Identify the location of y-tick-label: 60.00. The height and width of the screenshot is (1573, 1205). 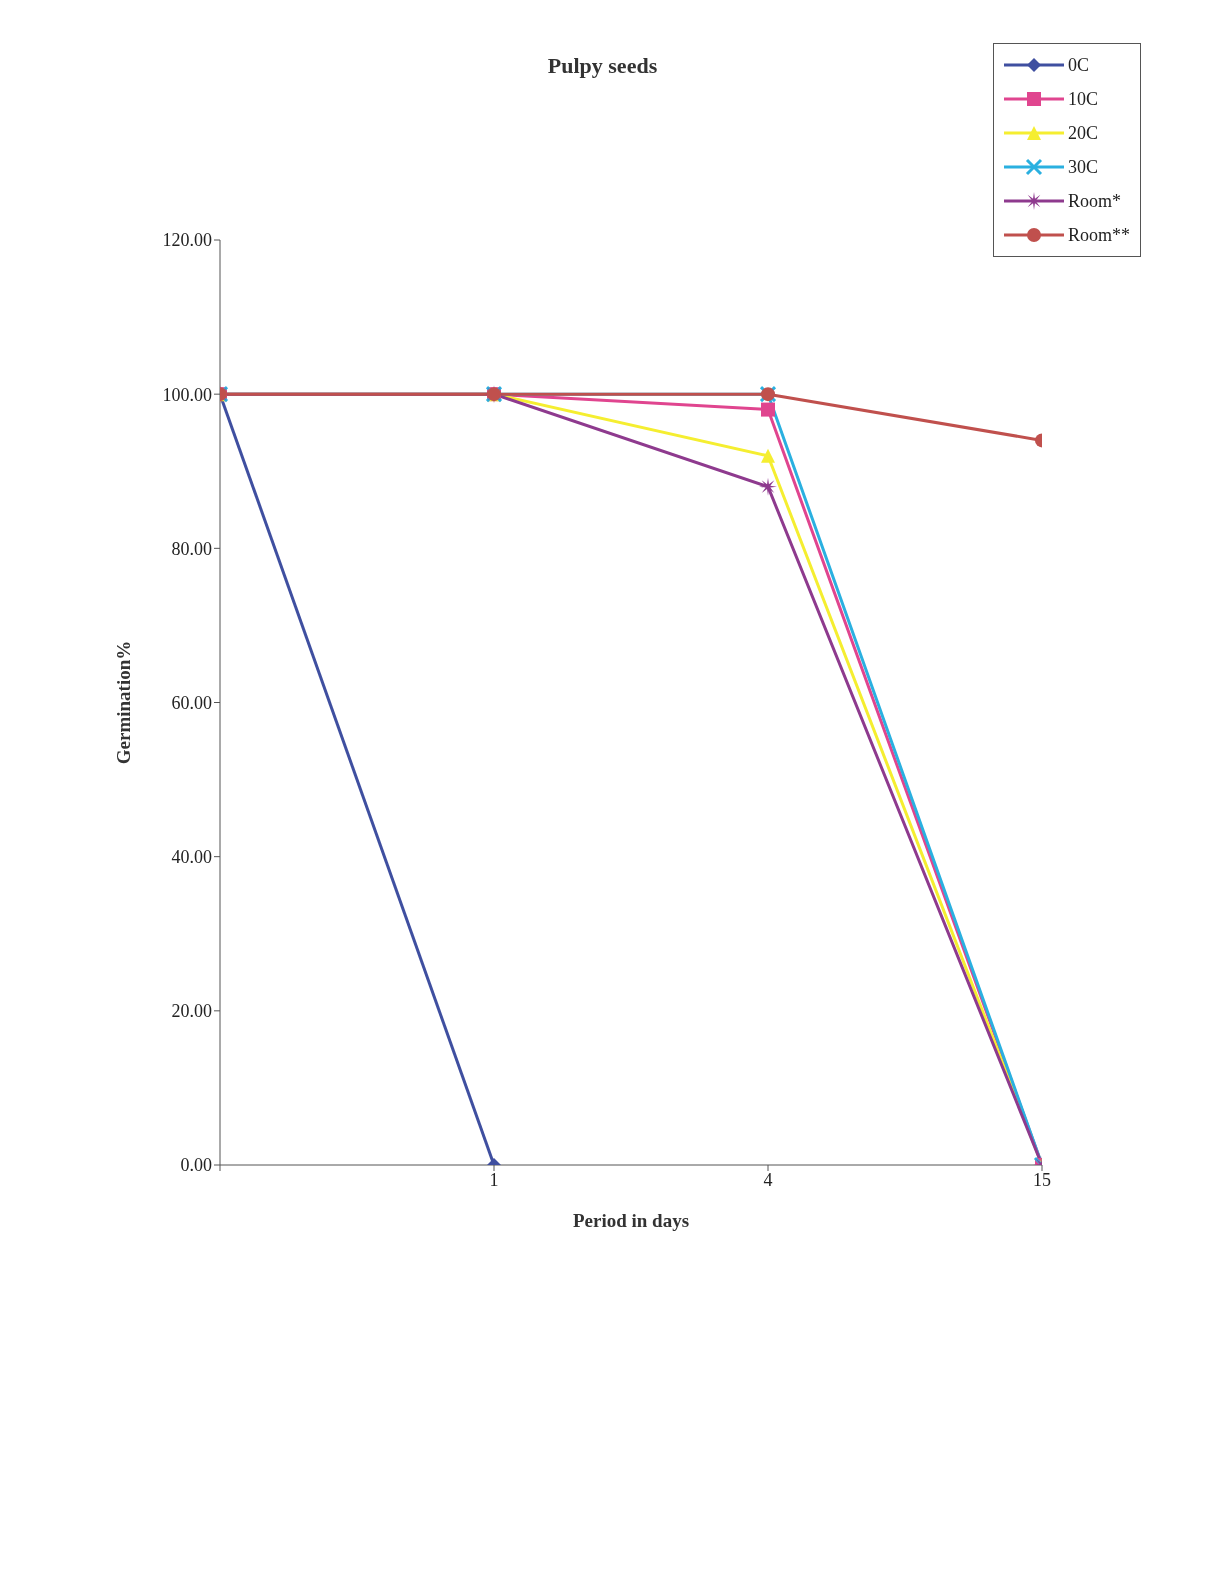
(191, 702).